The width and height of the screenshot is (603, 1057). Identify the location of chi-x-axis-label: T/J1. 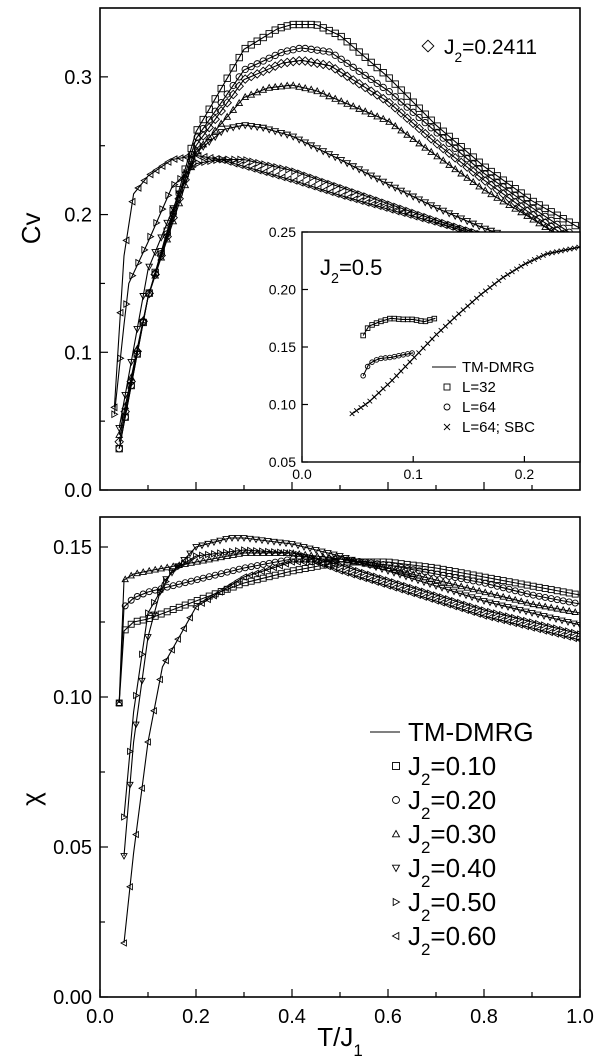
(340, 1039).